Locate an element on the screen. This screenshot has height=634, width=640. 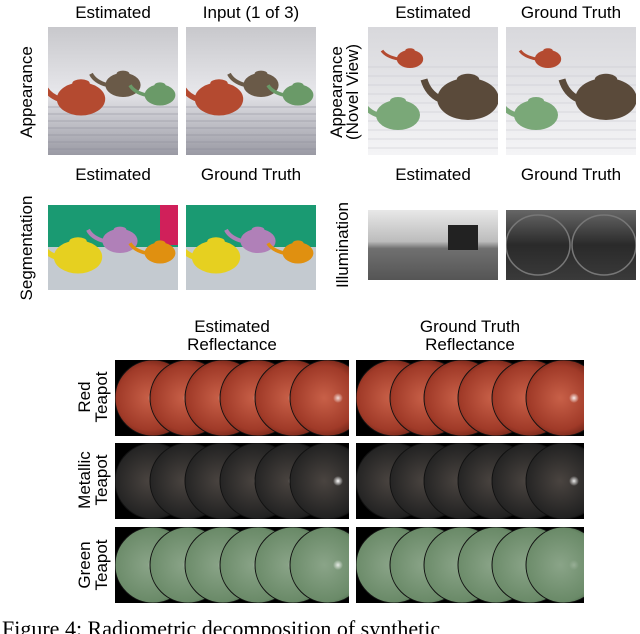
row-label: Metallic is located at coordinates (84, 480).